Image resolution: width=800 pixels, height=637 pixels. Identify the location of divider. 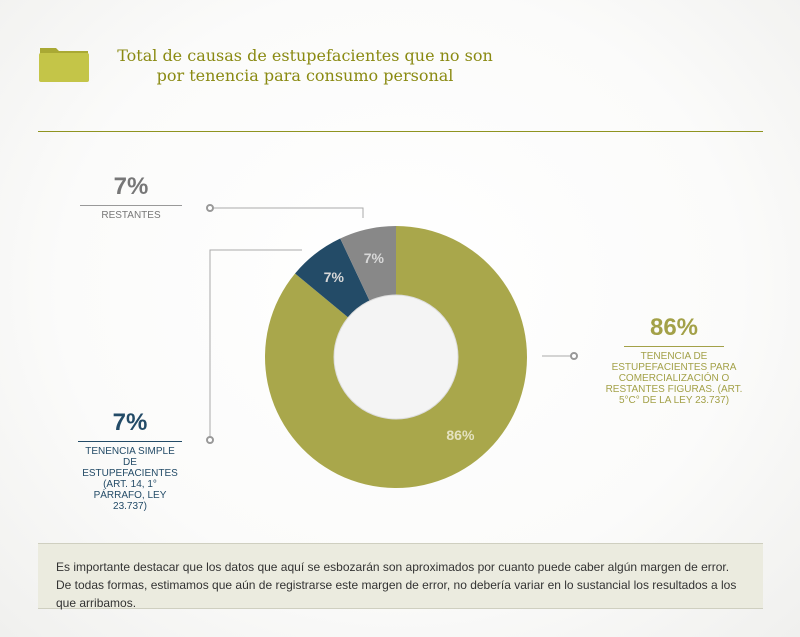
(400, 131).